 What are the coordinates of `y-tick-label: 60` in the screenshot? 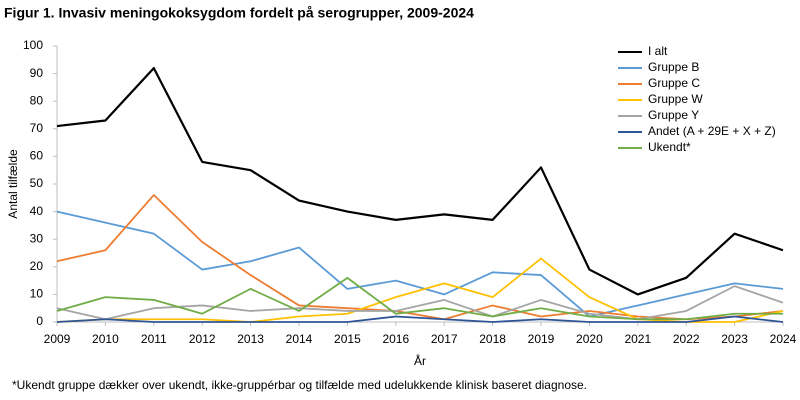 It's located at (37, 156).